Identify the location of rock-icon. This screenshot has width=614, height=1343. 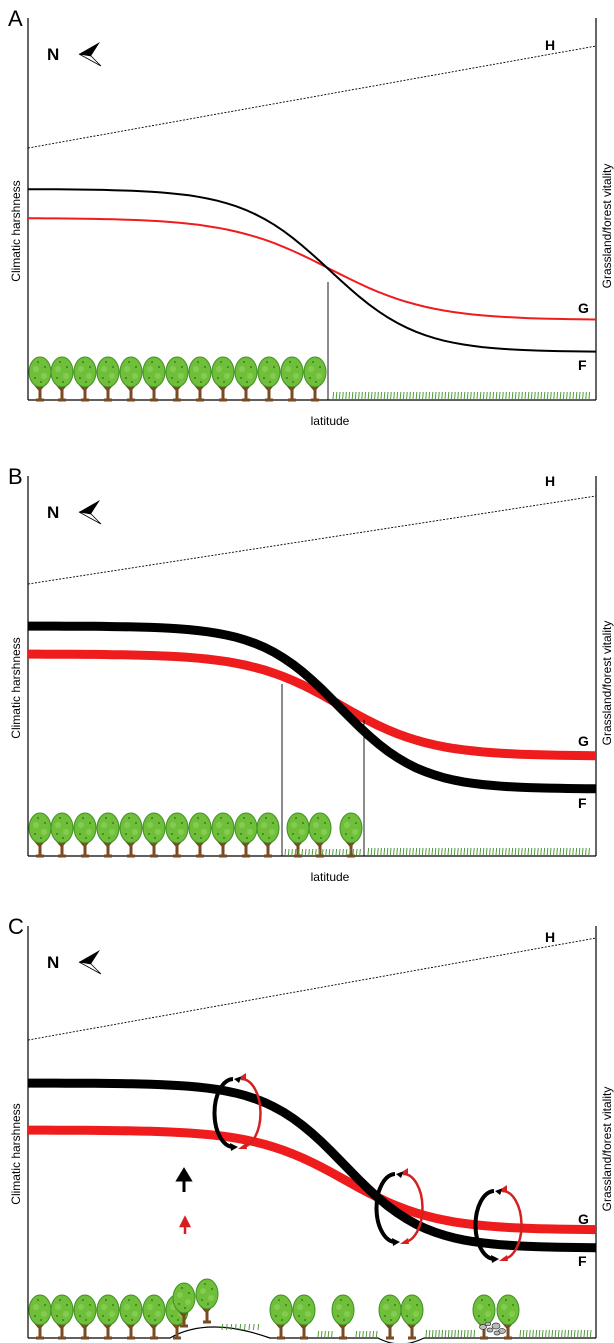
(492, 1328).